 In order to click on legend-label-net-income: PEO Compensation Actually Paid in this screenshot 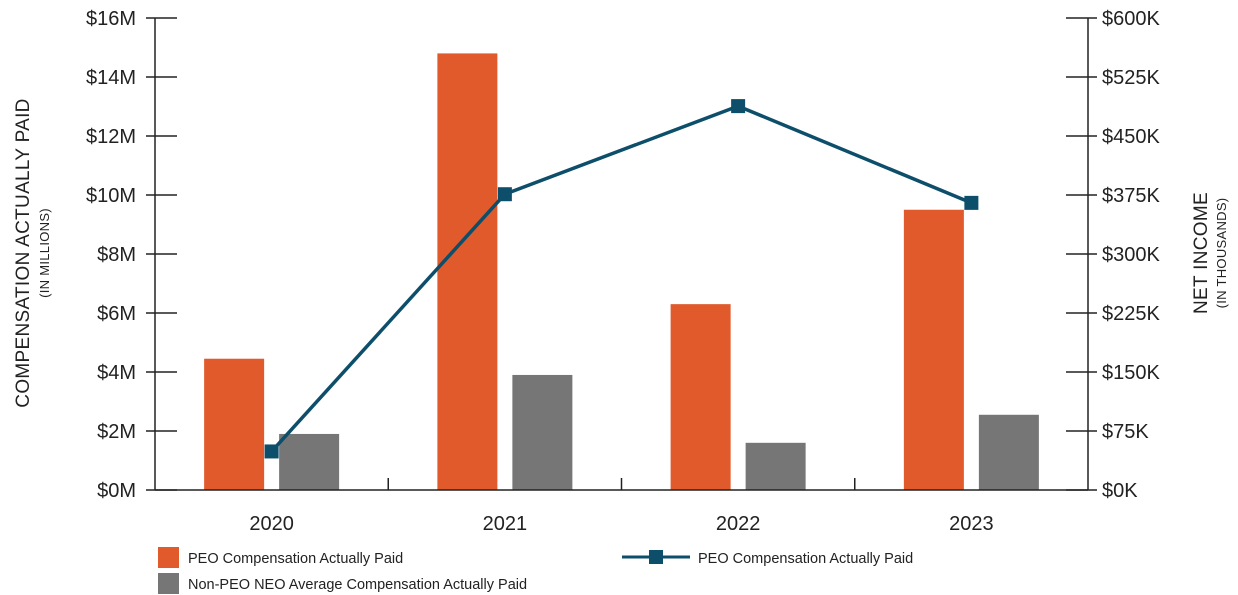, I will do `click(805, 559)`.